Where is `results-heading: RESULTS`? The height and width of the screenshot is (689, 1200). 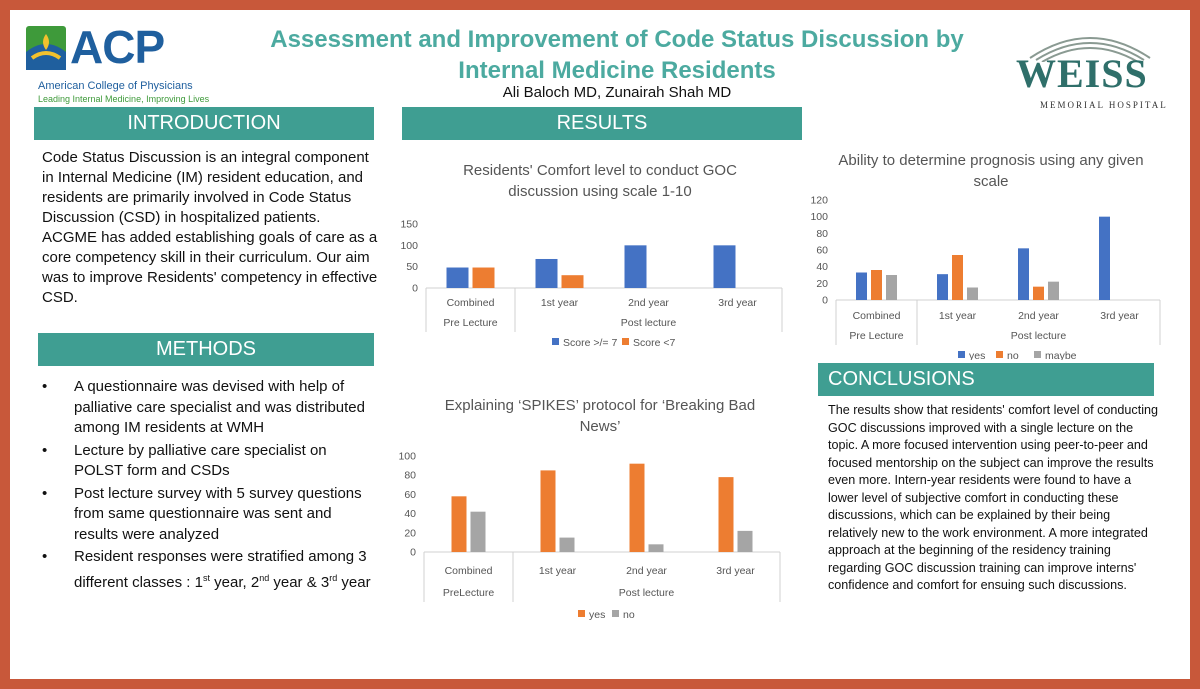
results-heading: RESULTS is located at coordinates (602, 123).